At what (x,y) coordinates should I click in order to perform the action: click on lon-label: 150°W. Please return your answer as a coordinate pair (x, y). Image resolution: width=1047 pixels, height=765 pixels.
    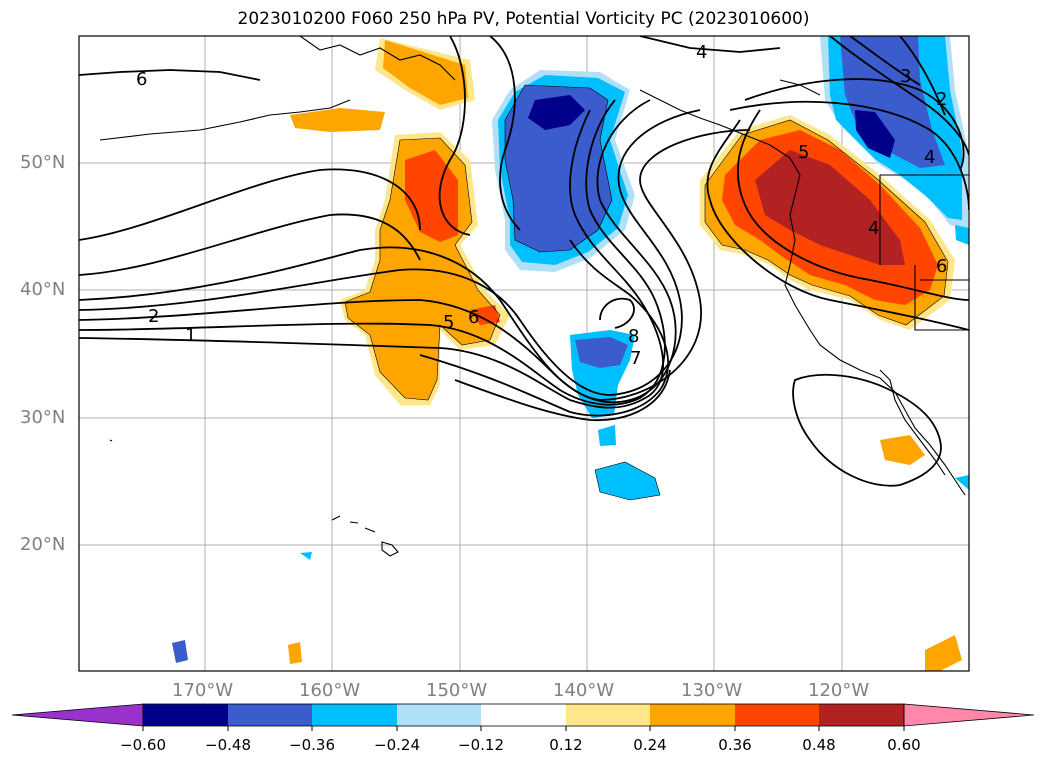
    Looking at the image, I should click on (457, 690).